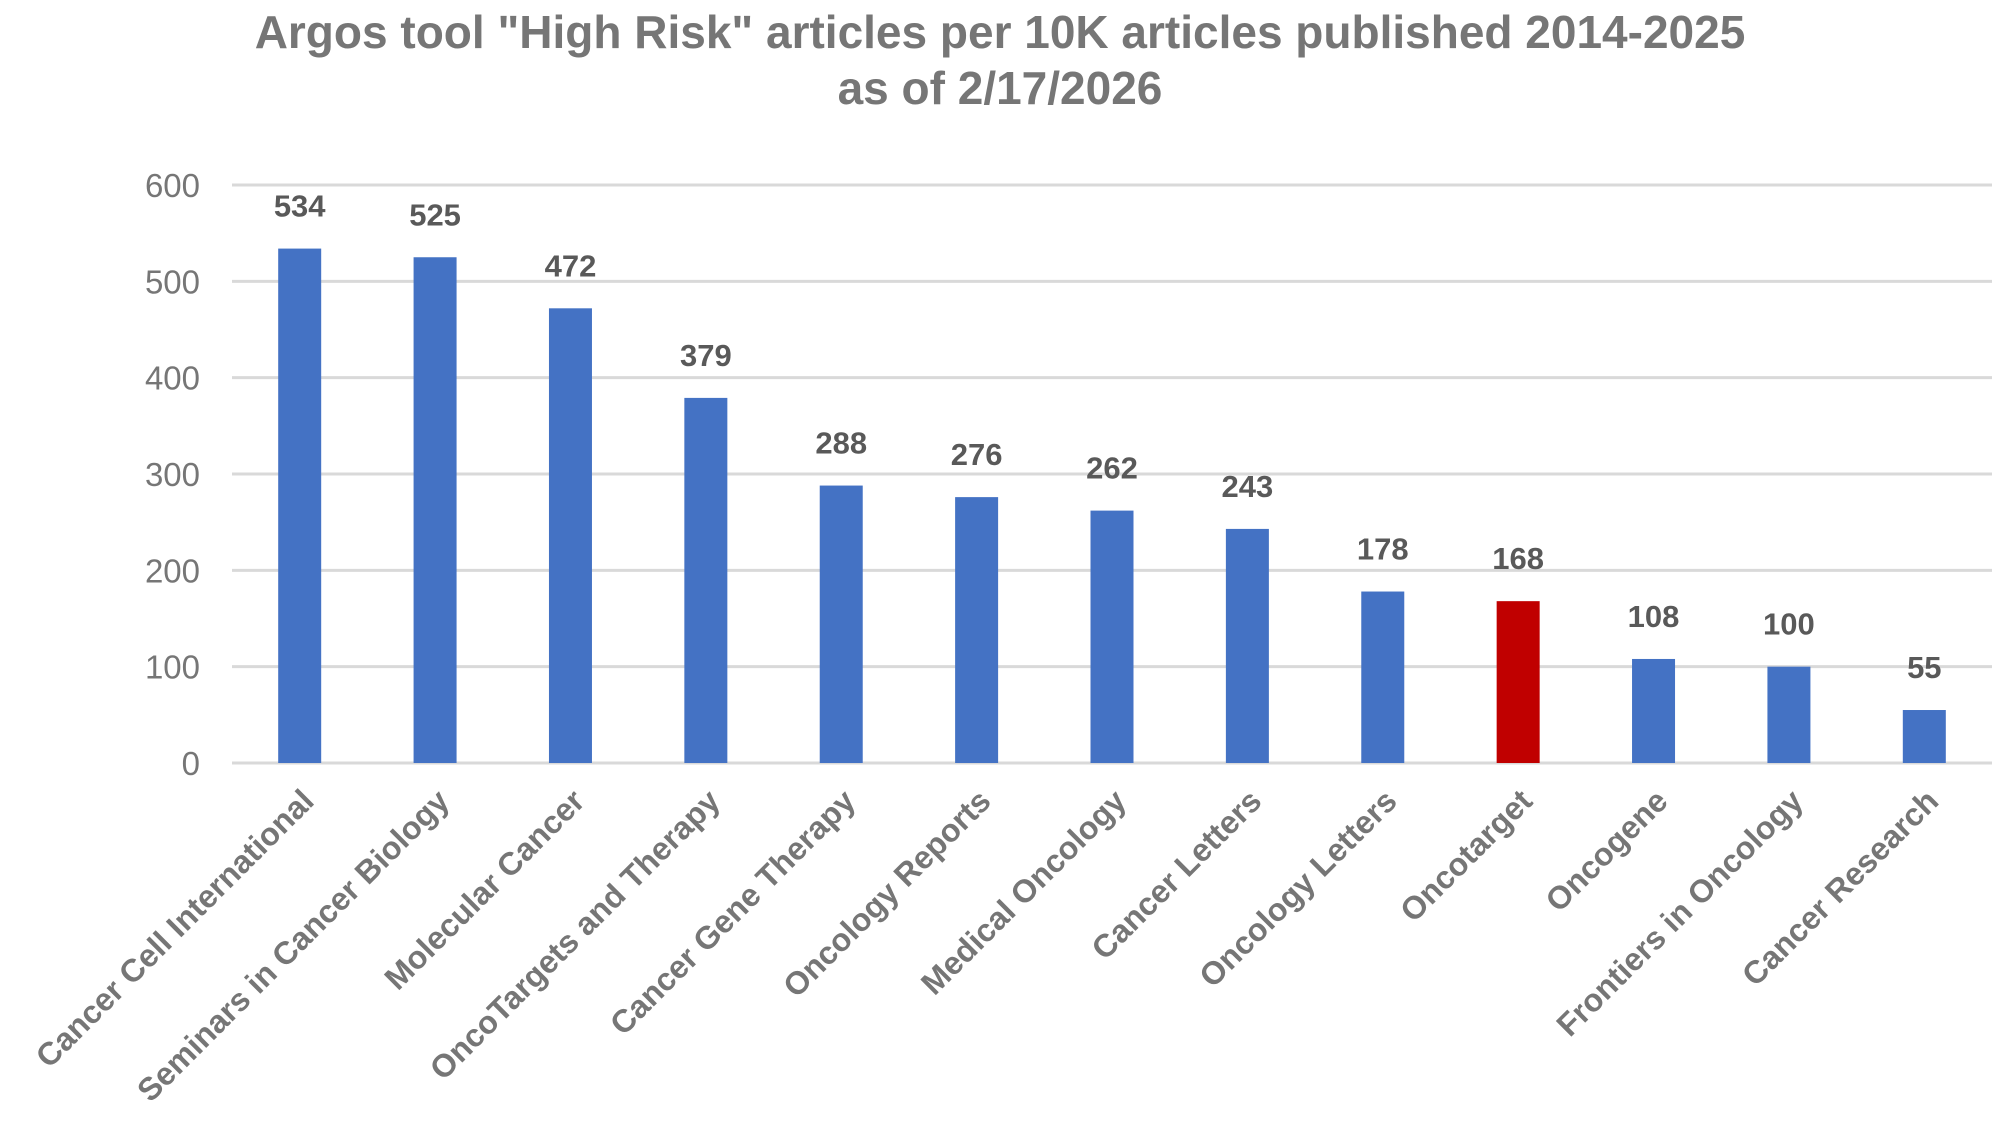 The width and height of the screenshot is (2000, 1143). I want to click on category-label: Frontiers in Oncology, so click(1679, 912).